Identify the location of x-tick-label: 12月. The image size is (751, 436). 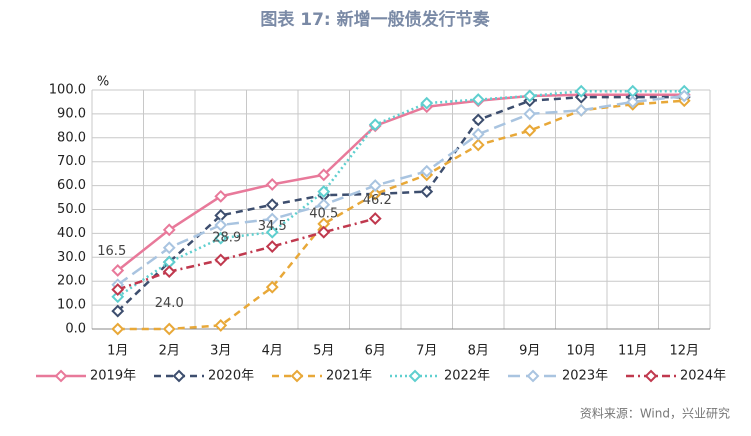
(684, 351).